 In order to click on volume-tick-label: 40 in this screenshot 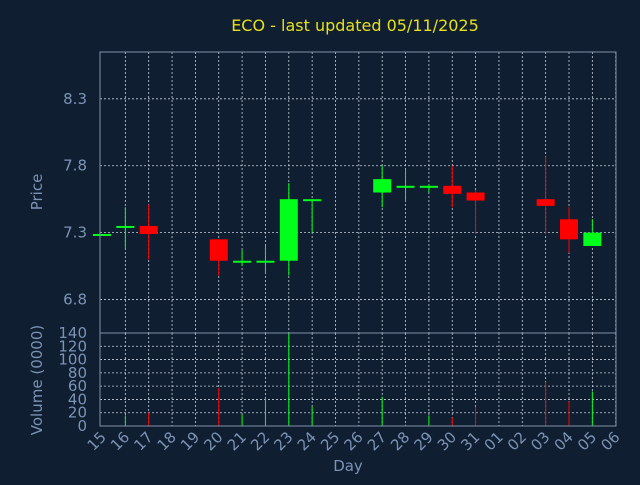, I will do `click(77, 399)`.